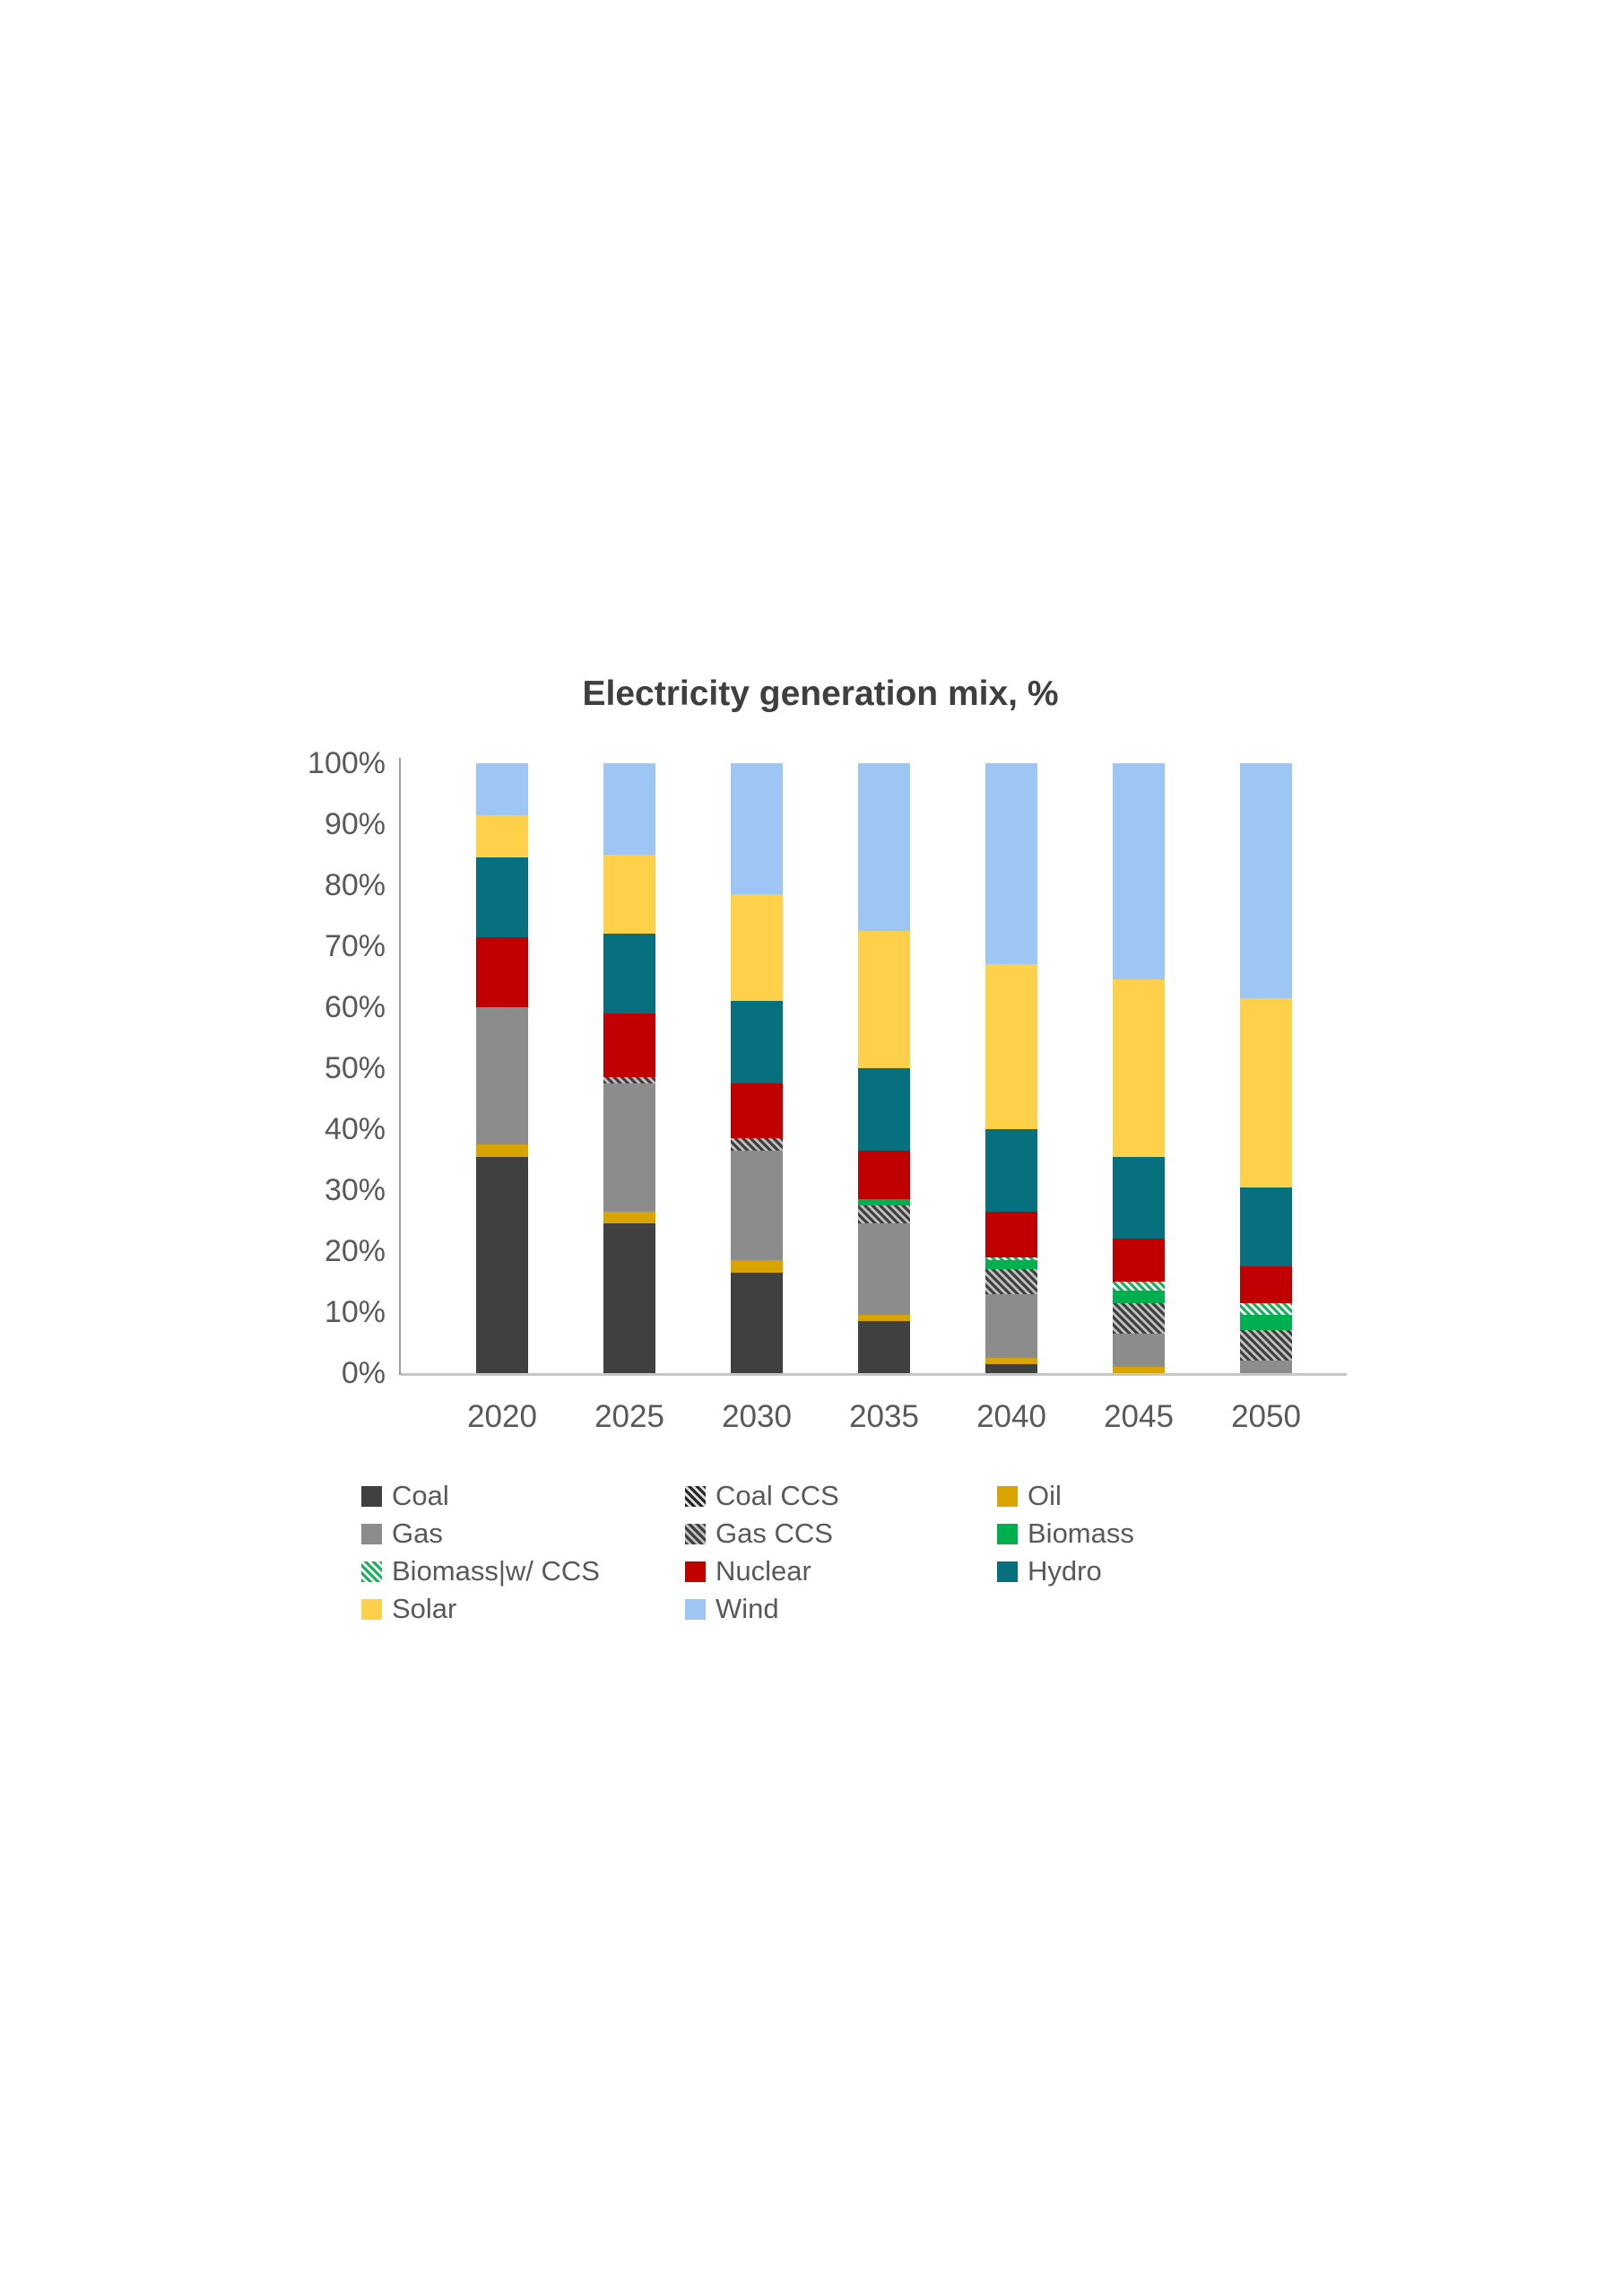  What do you see at coordinates (757, 1322) in the screenshot?
I see `segment-coal-2030` at bounding box center [757, 1322].